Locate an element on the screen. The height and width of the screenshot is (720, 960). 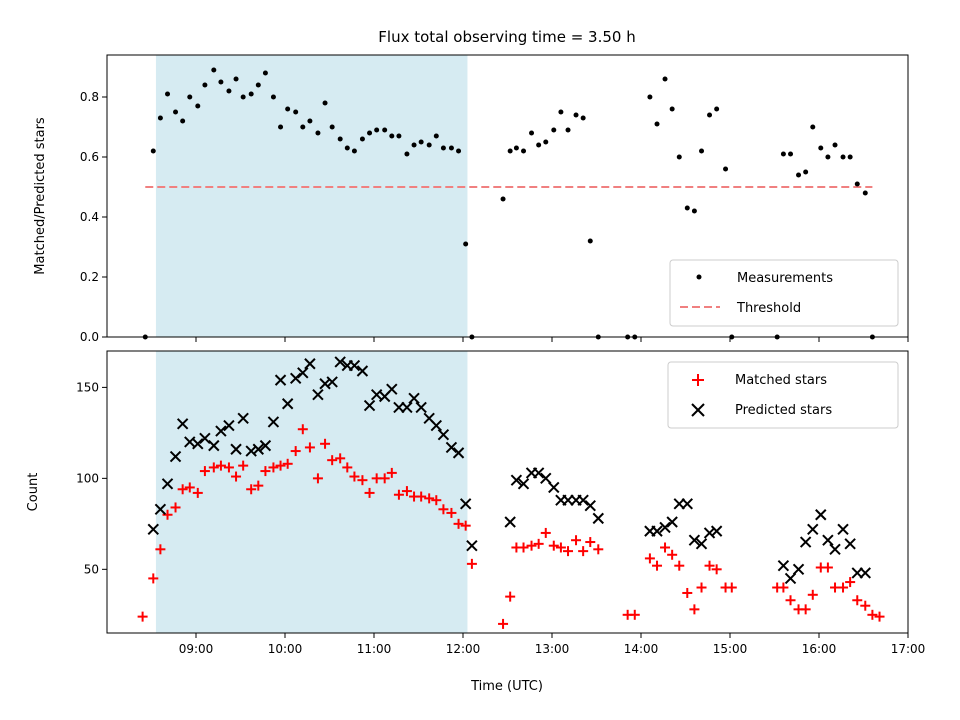
bottom-y-tick-label: 100 is located at coordinates (87, 478).